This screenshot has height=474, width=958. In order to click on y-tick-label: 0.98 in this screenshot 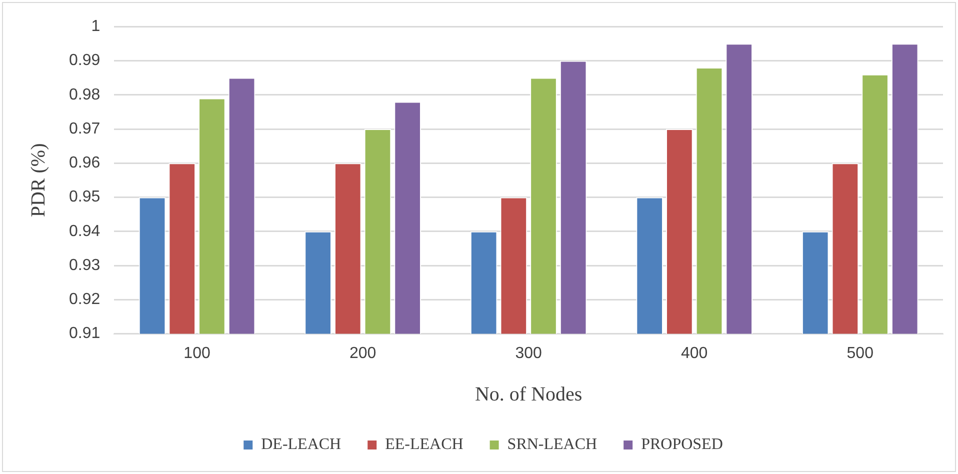, I will do `click(84, 95)`.